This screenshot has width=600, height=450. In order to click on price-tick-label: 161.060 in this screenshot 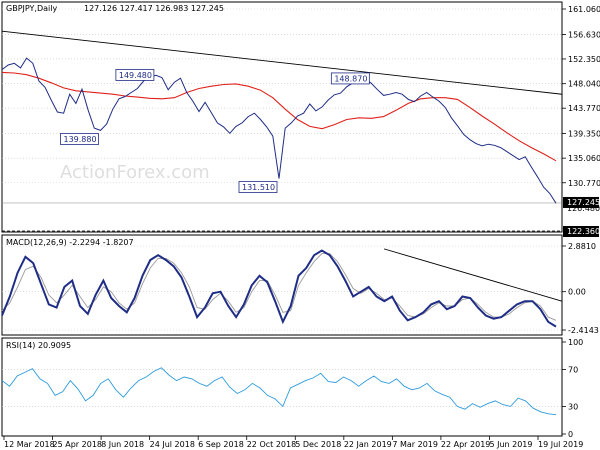, I will do `click(584, 9)`.